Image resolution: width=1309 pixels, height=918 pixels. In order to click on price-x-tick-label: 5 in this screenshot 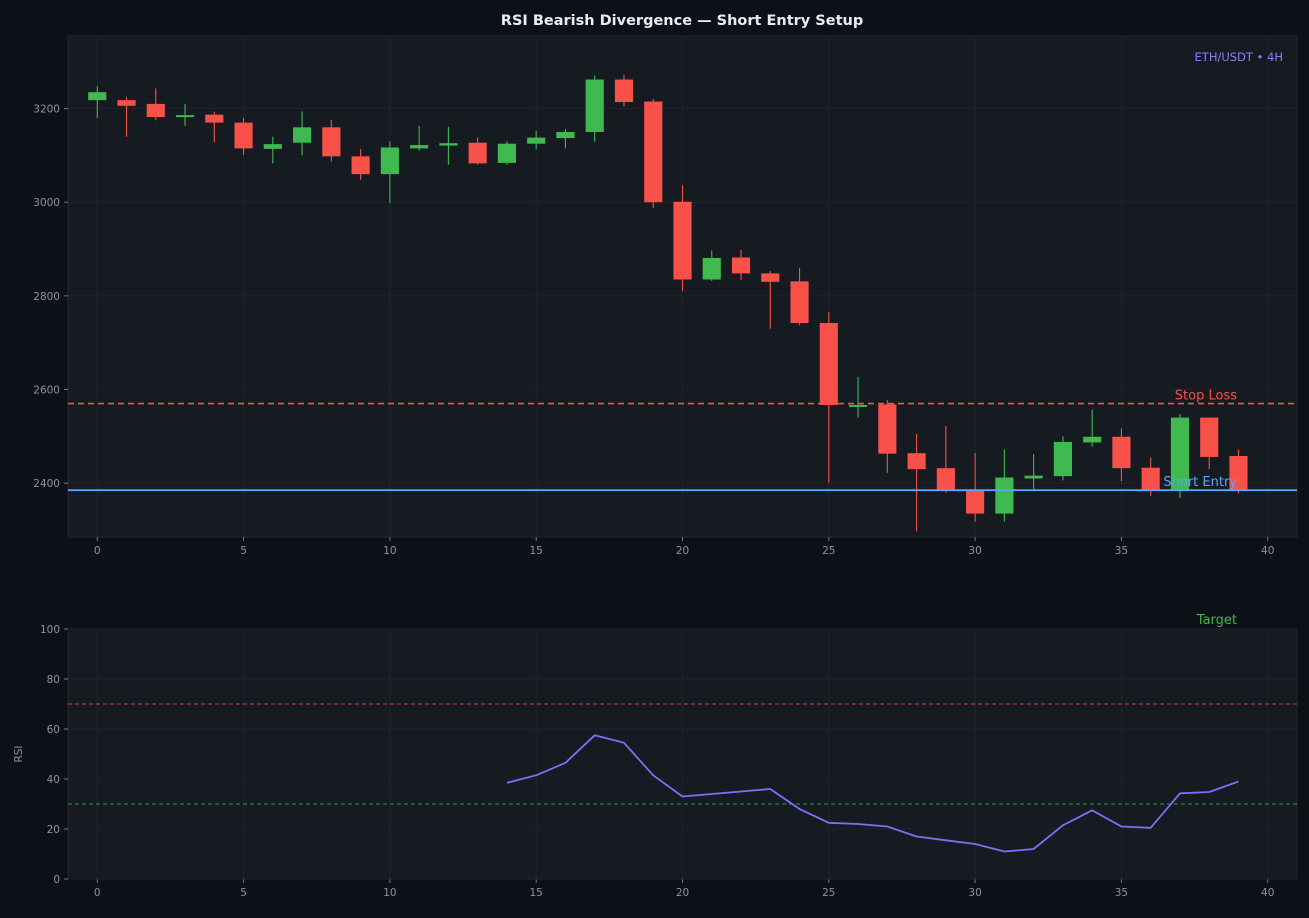, I will do `click(243, 551)`.